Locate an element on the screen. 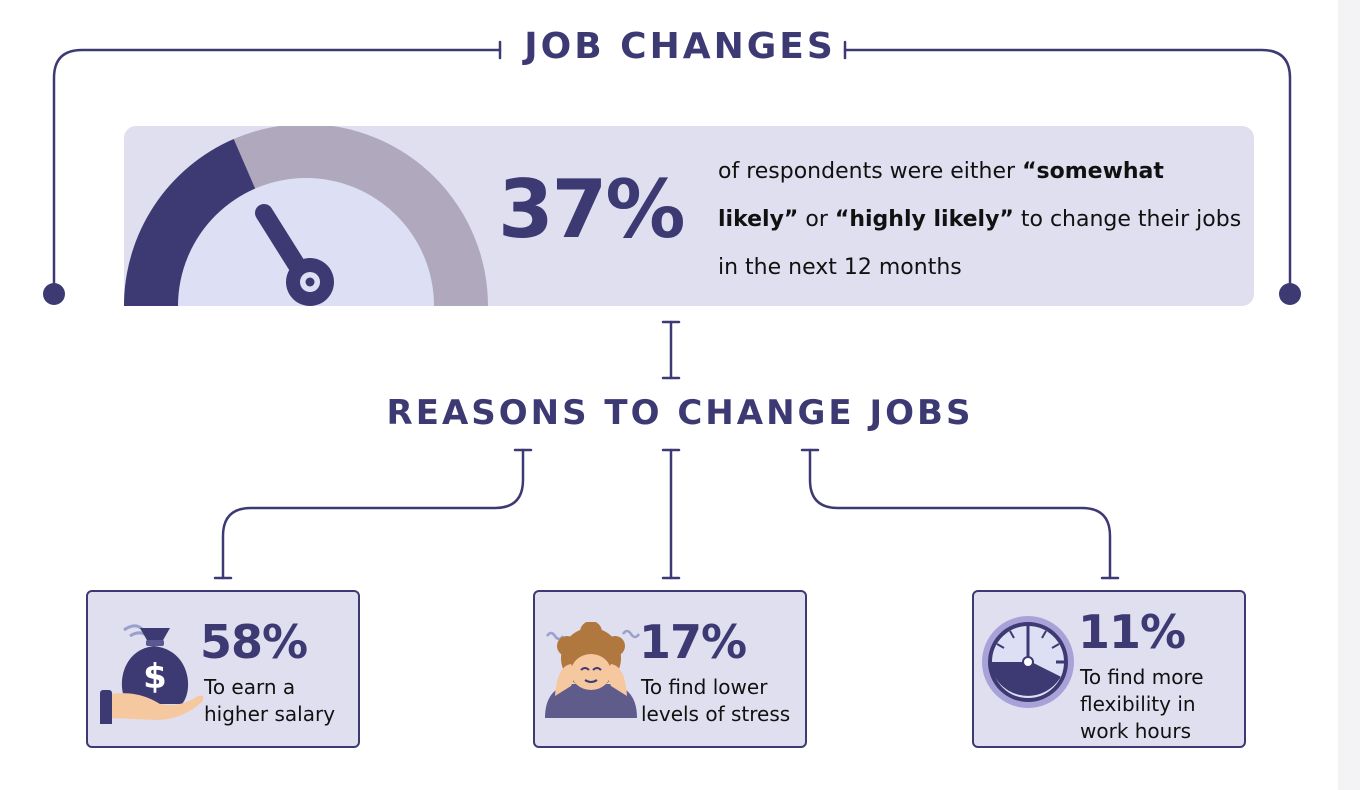 The height and width of the screenshot is (790, 1360). page-title: JOB CHANGES is located at coordinates (680, 46).